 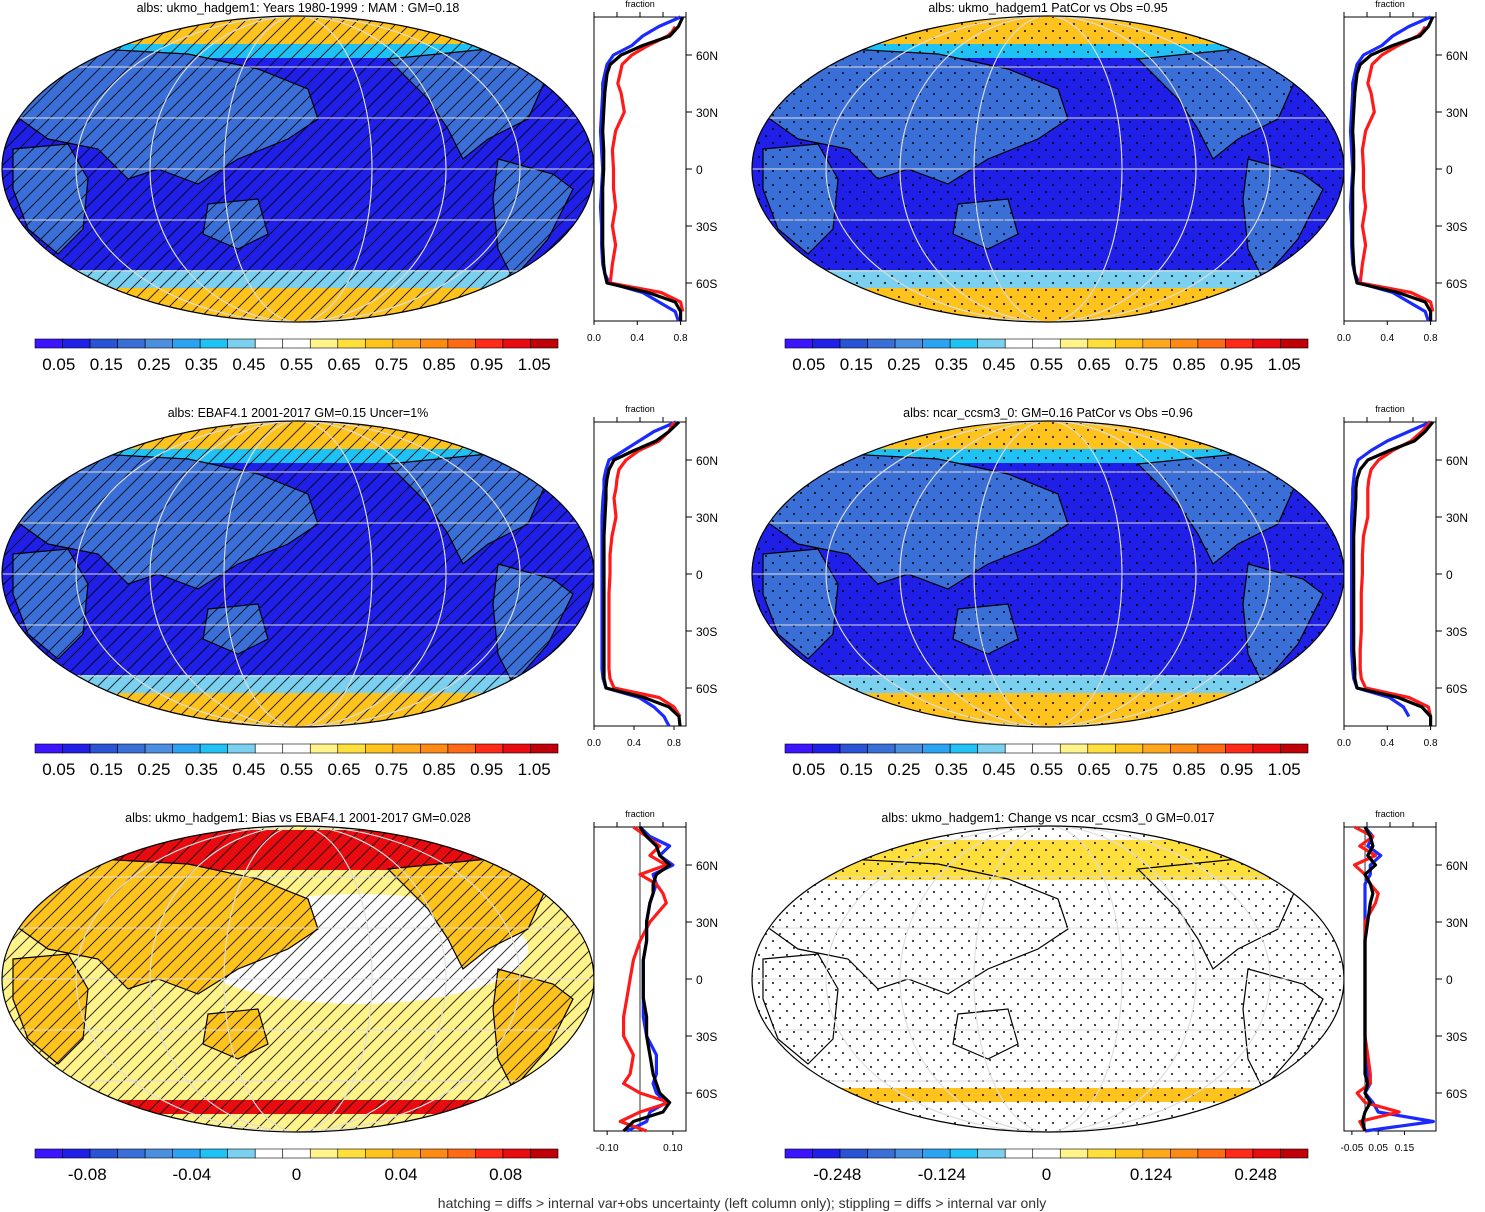 I want to click on colorbar-label: 0.25, so click(x=153, y=364).